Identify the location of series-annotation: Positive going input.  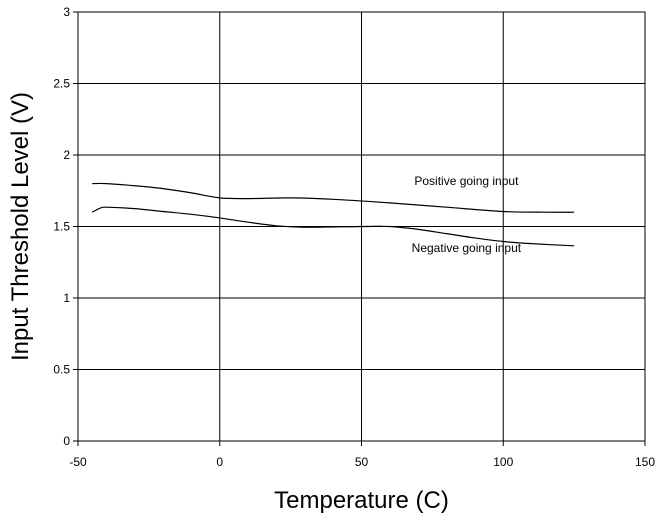
(466, 181).